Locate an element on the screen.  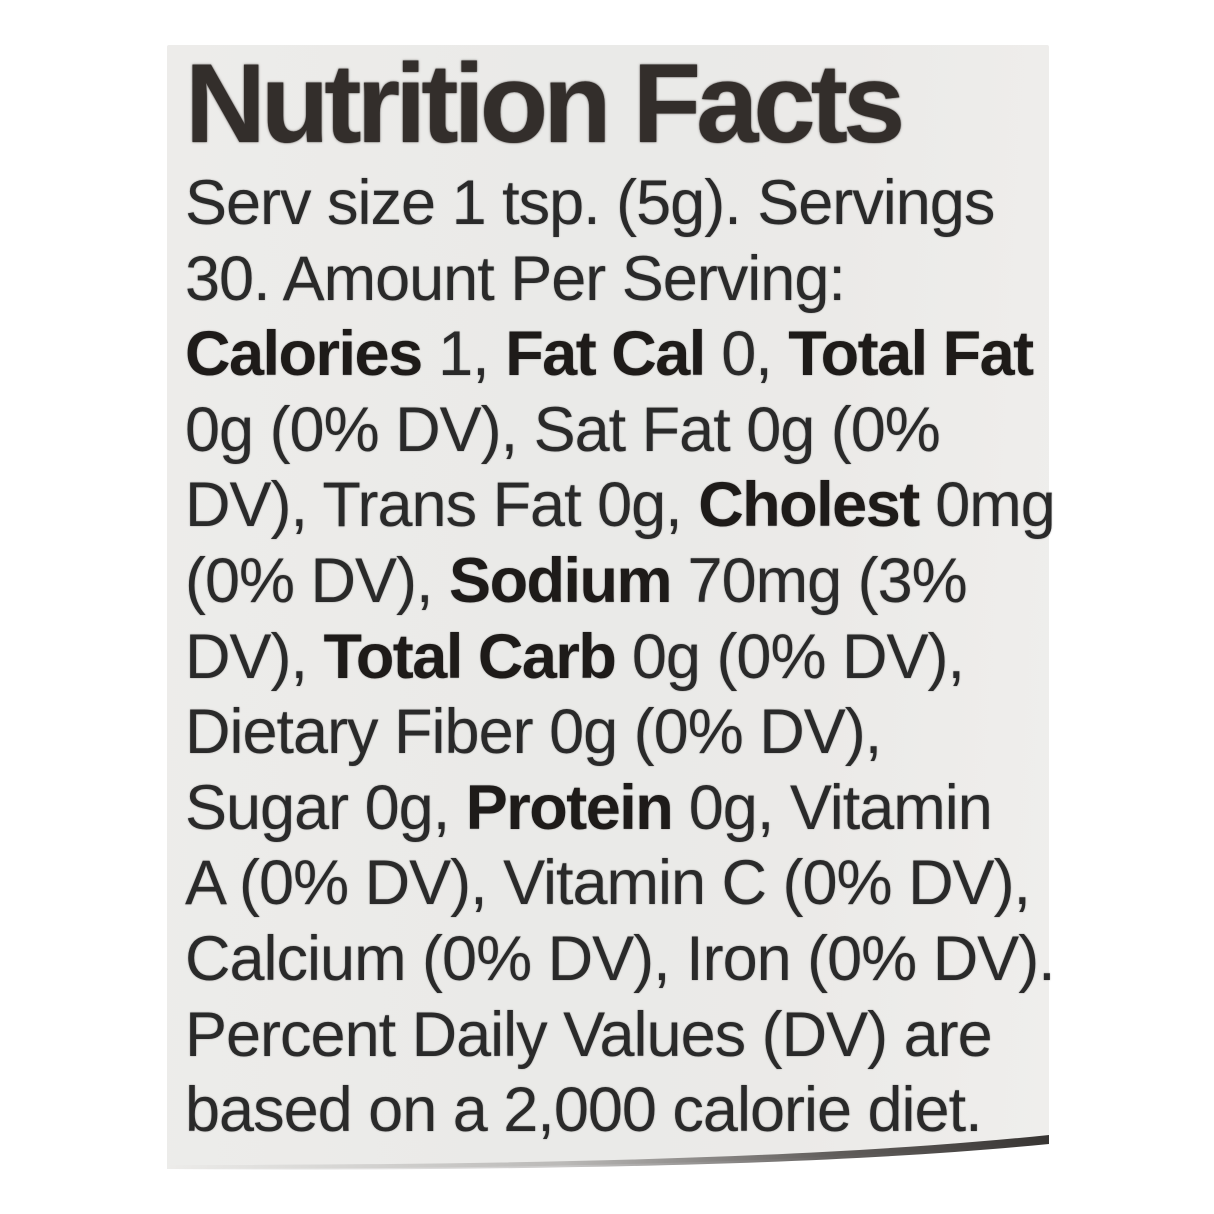
label-line-calories: Calories 1, Fat Cal 0, Total Fat is located at coordinates (620, 355).